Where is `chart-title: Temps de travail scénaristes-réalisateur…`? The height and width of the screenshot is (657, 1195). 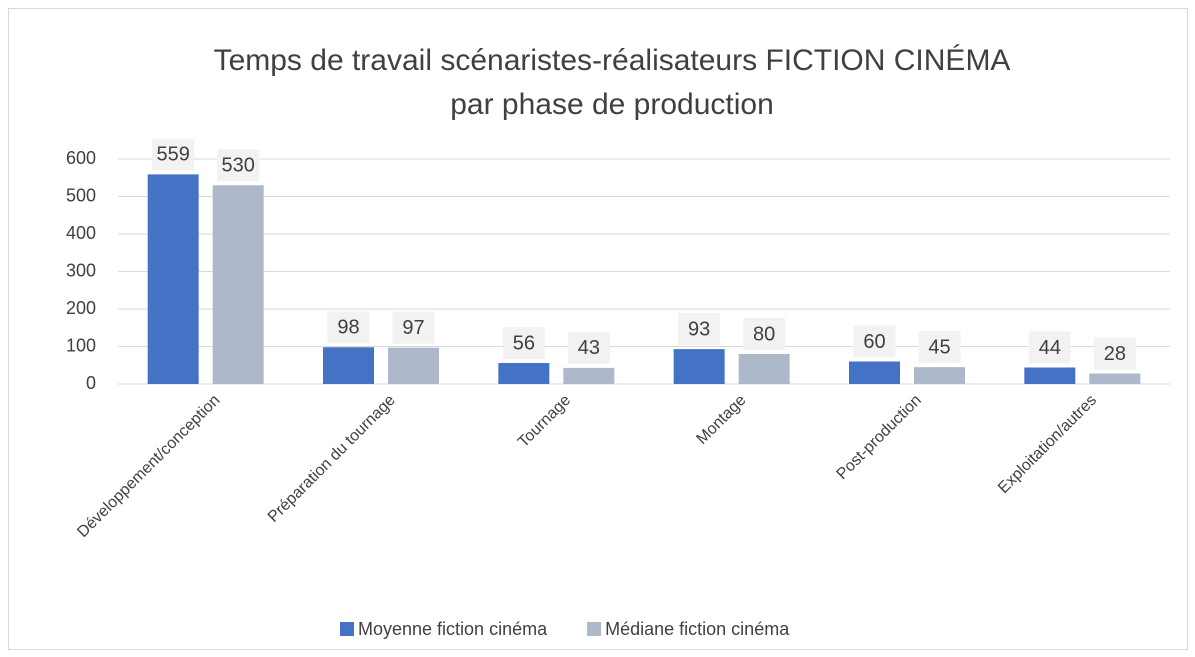 chart-title: Temps de travail scénaristes-réalisateur… is located at coordinates (612, 60).